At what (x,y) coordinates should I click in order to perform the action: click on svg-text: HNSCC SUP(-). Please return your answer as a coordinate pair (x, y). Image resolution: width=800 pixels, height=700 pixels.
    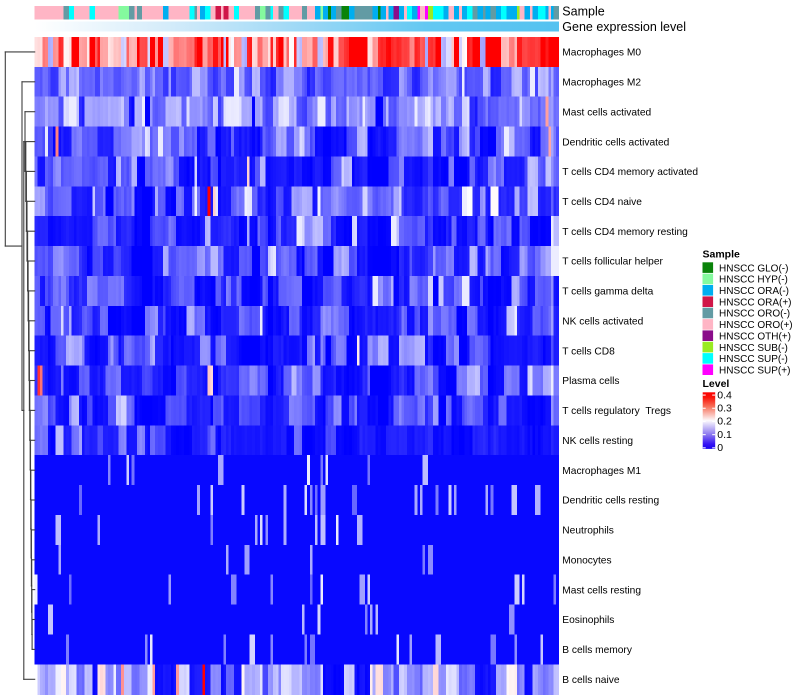
    Looking at the image, I should click on (753, 359).